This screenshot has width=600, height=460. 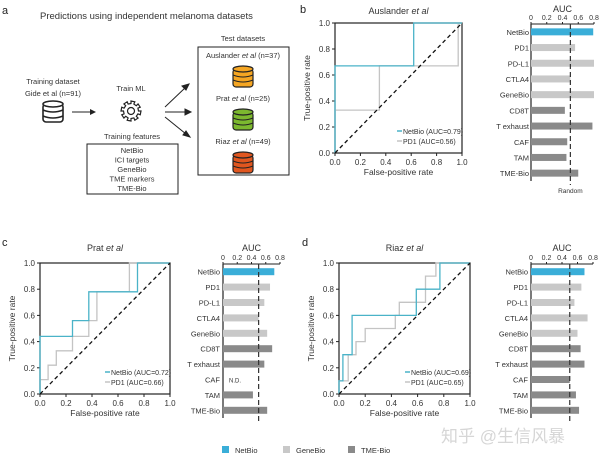 What do you see at coordinates (553, 48) in the screenshot?
I see `bar-pd1` at bounding box center [553, 48].